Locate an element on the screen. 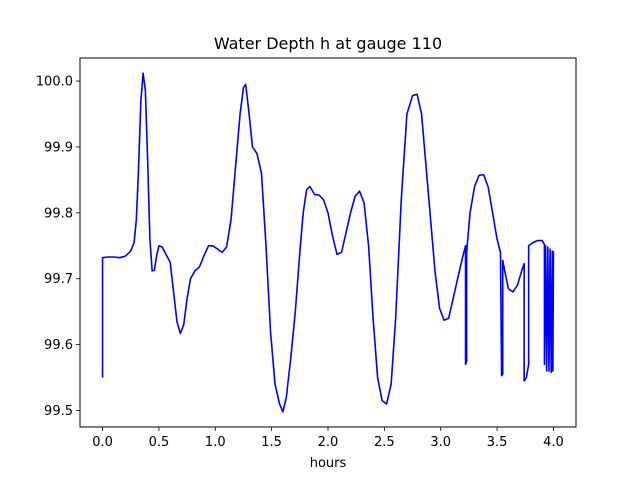 This screenshot has width=640, height=480. y-axis: 99.5 99.6 99.7 99.8 99.9 100.0 is located at coordinates (58, 247).